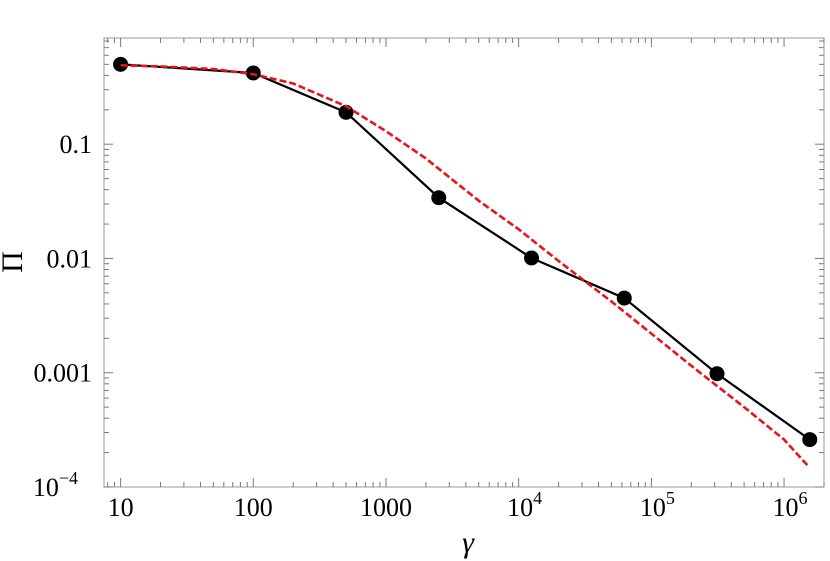 This screenshot has height=561, width=830. What do you see at coordinates (468, 542) in the screenshot?
I see `x-axis-title: γ` at bounding box center [468, 542].